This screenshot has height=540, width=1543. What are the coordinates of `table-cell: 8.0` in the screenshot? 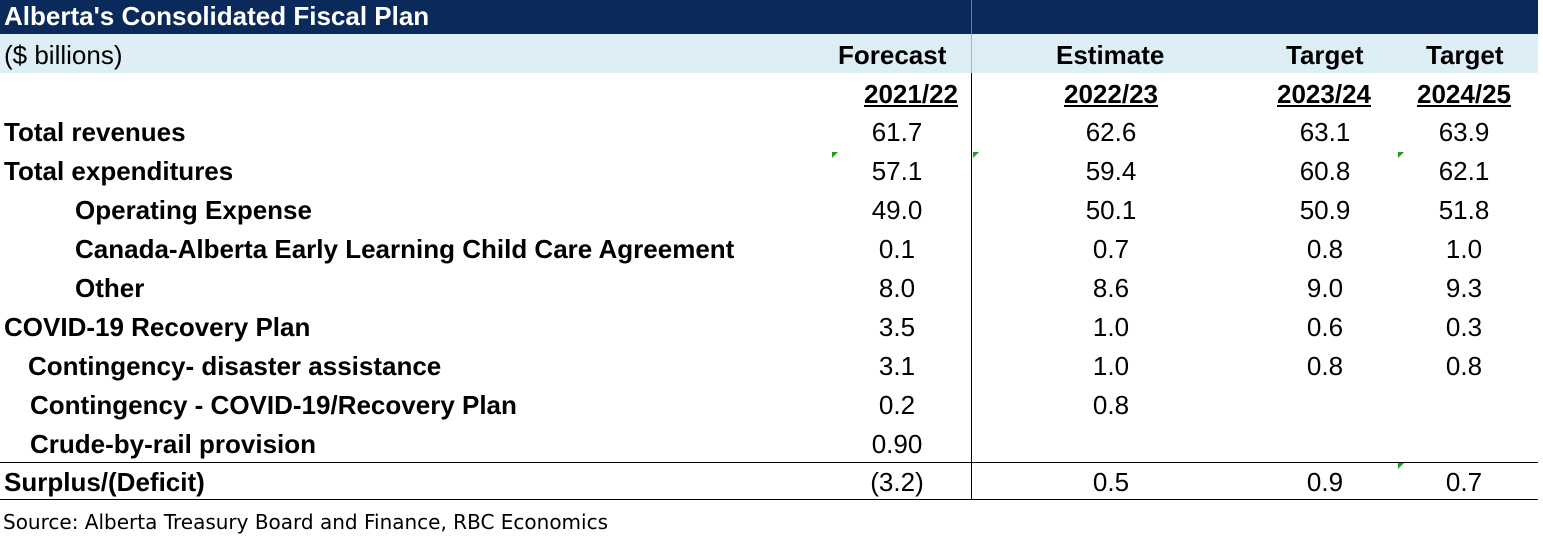 It's located at (897, 288).